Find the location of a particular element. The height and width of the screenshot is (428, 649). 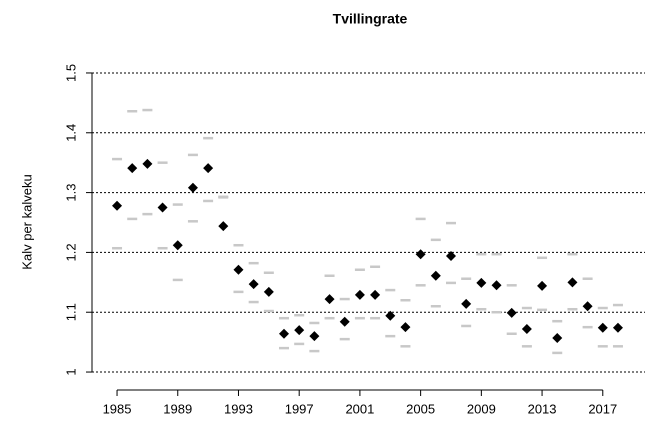

y-tick-label: 1.3 is located at coordinates (70, 193).